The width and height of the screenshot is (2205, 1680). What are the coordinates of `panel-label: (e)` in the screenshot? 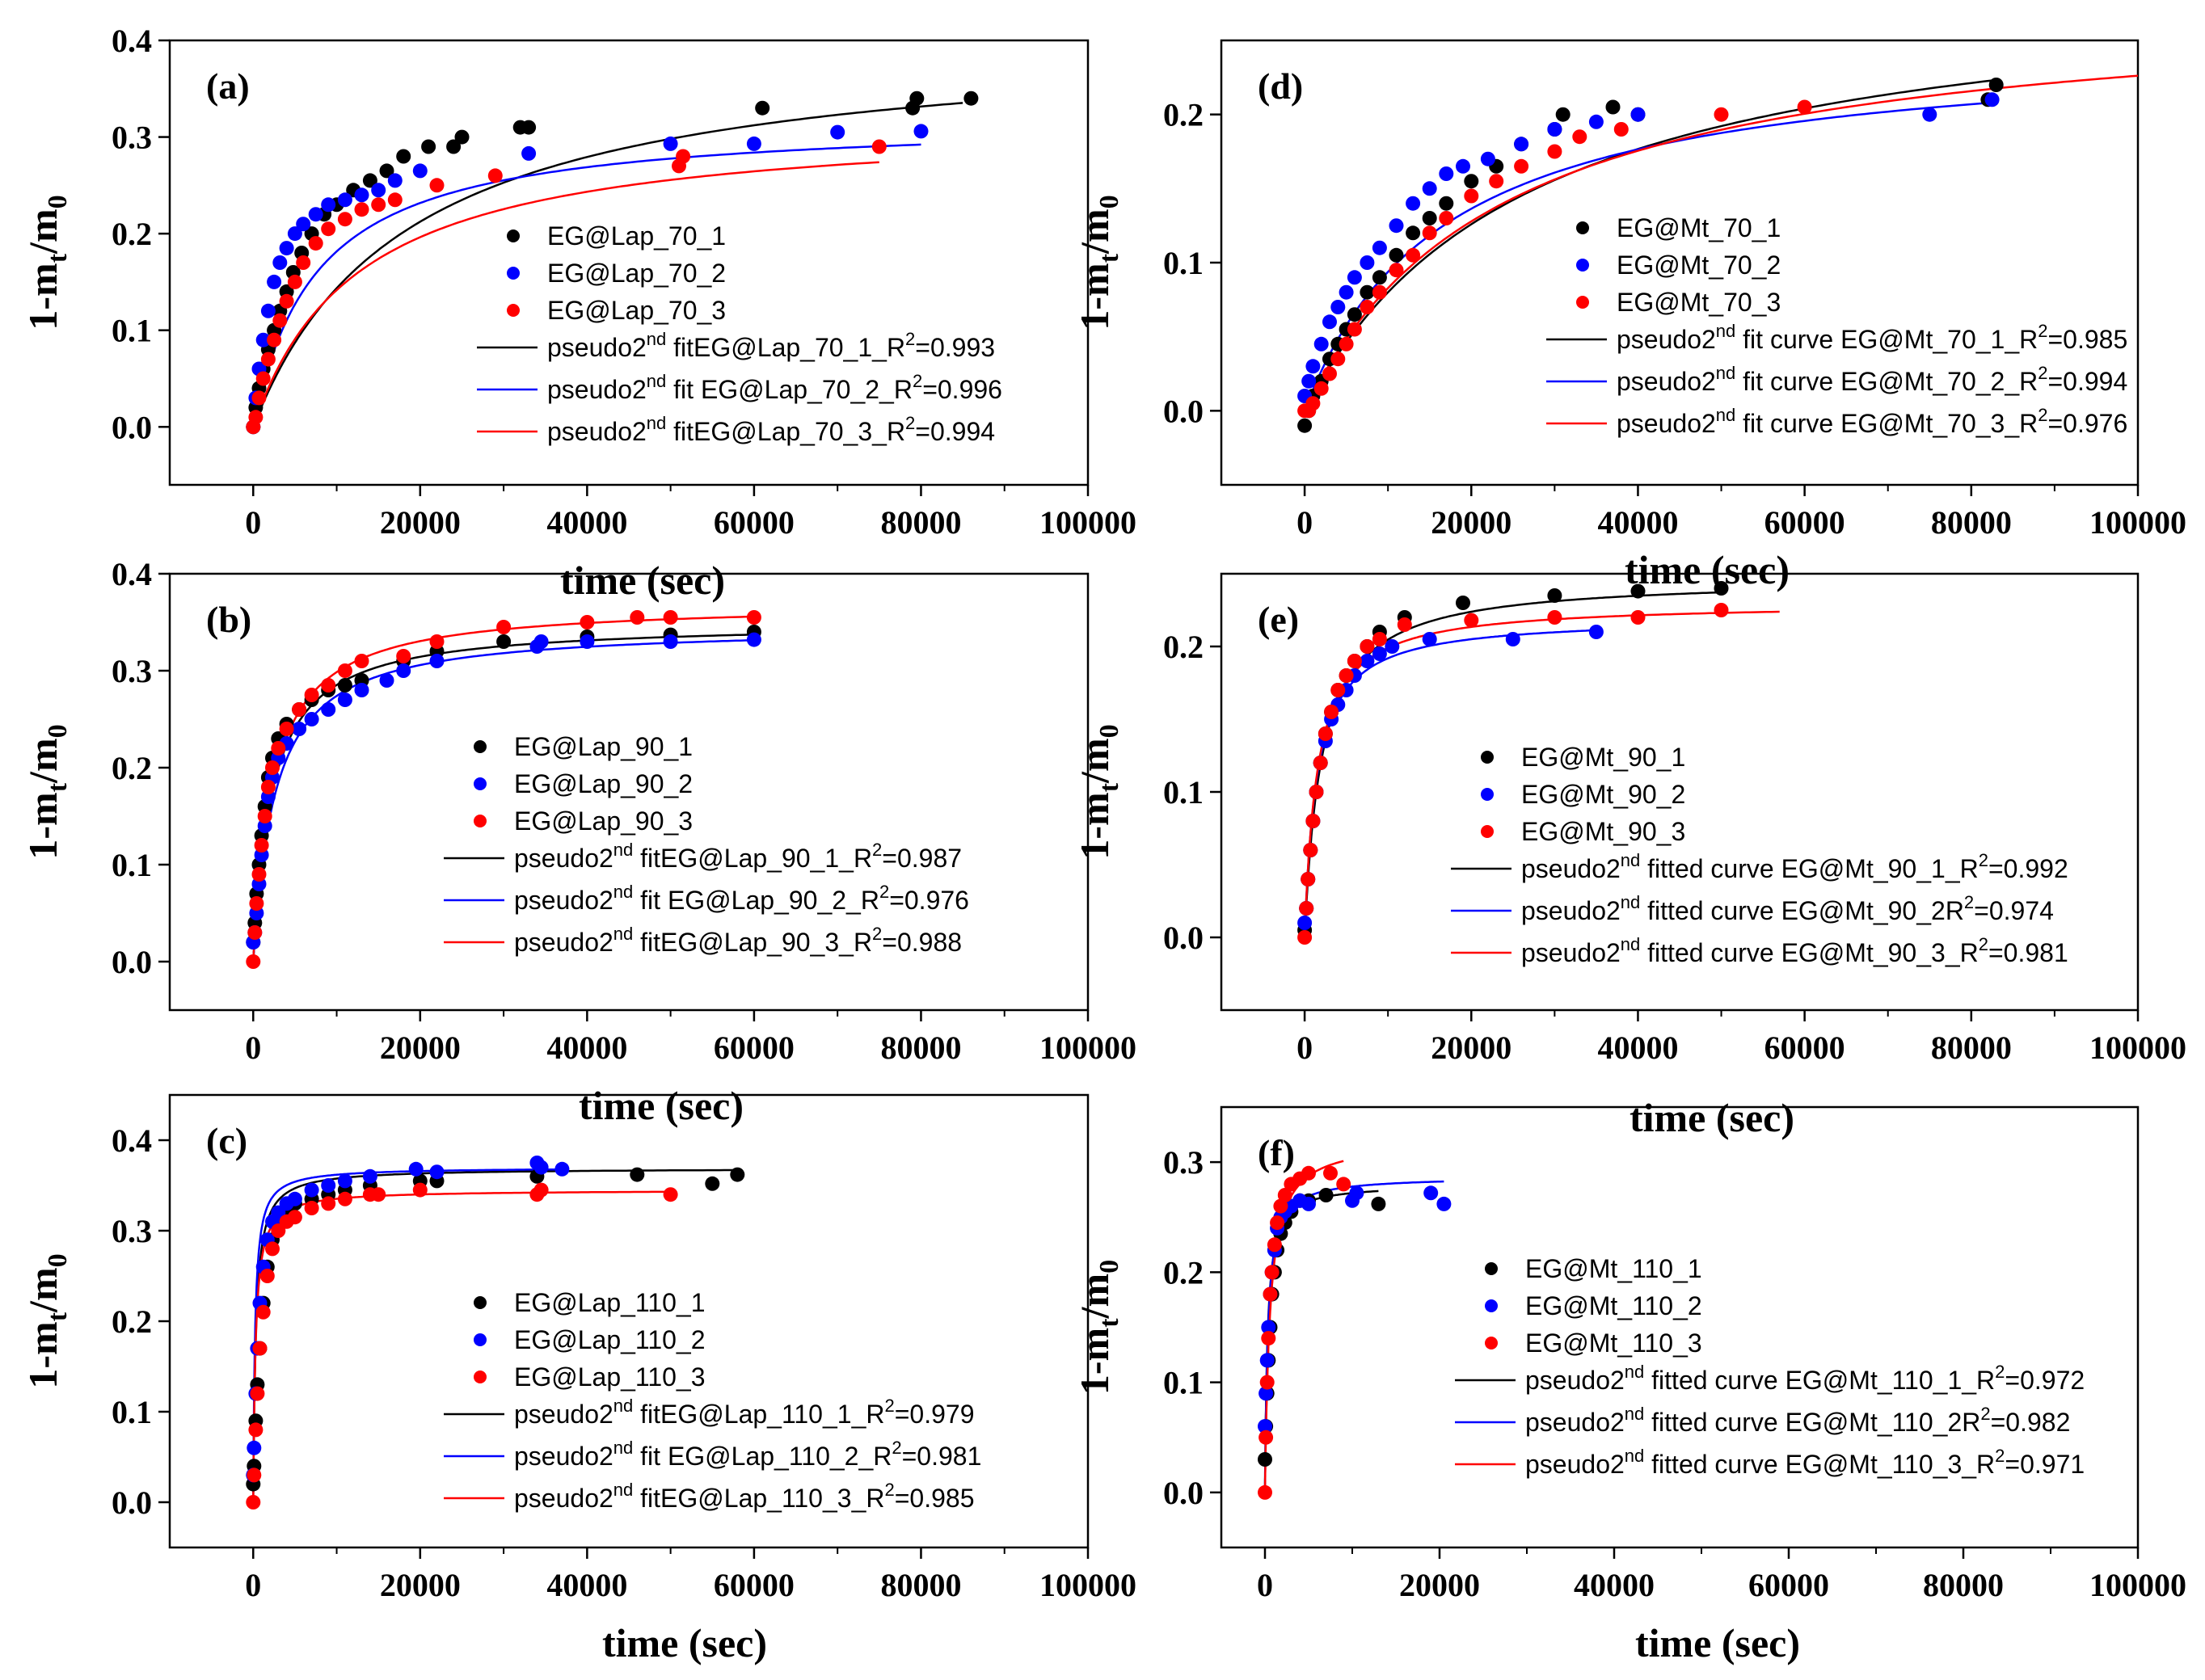 It's located at (1278, 619).